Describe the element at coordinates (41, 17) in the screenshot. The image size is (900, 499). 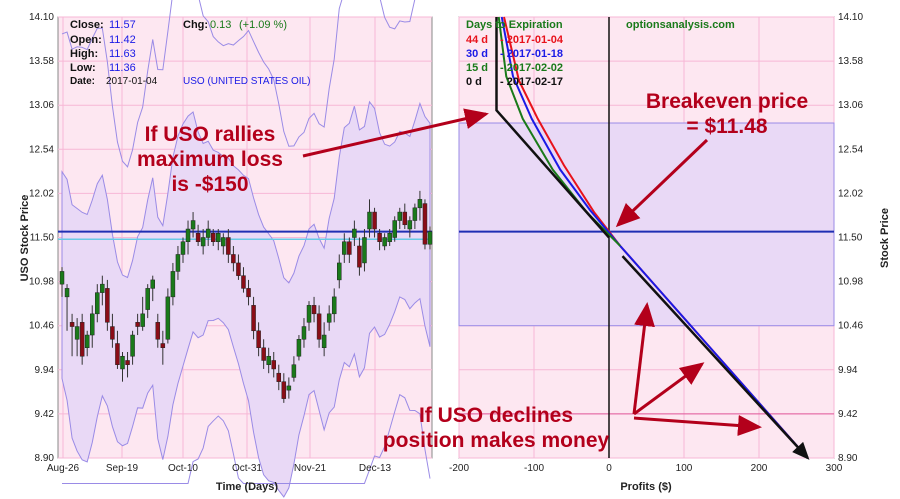
I see `left-y-tick-label: 14.10` at that location.